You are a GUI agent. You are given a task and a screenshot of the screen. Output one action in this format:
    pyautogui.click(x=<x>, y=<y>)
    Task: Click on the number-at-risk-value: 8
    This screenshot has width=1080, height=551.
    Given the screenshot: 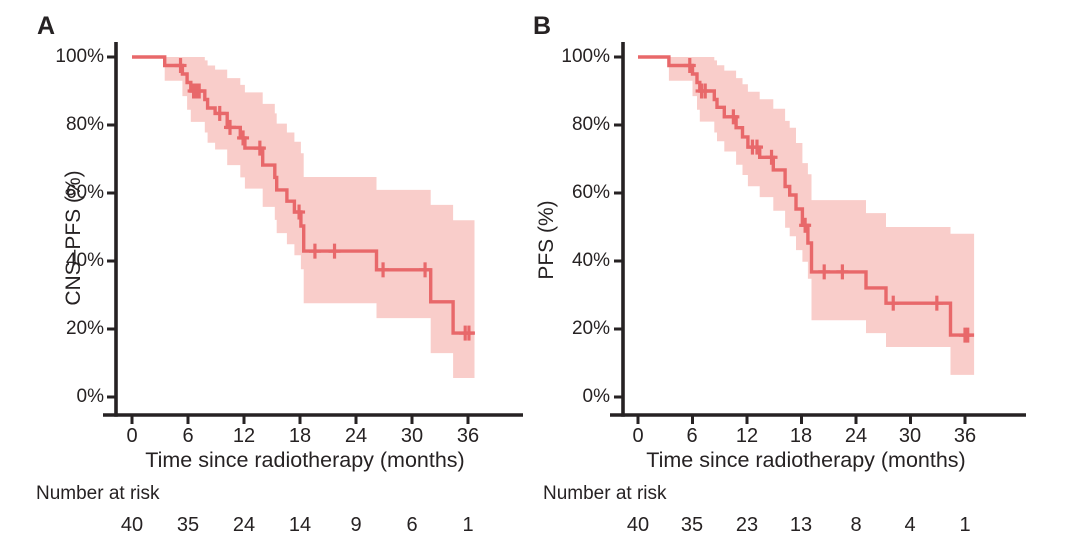 What is the action you would take?
    pyautogui.click(x=856, y=525)
    